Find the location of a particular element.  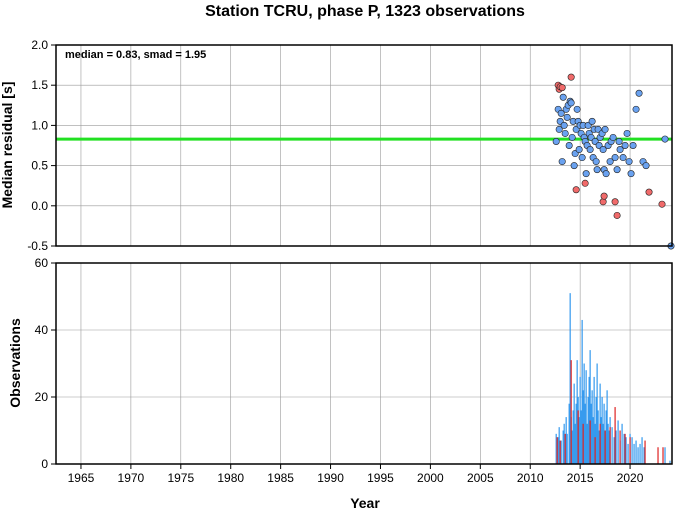

residual-points is located at coordinates (613, 161).